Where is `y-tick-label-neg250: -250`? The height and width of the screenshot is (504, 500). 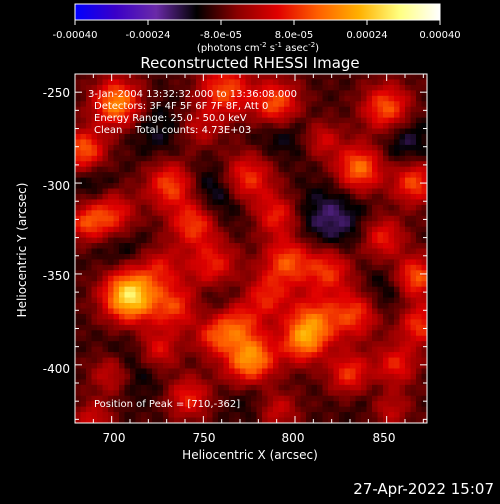
y-tick-label-neg250: -250 is located at coordinates (56, 93).